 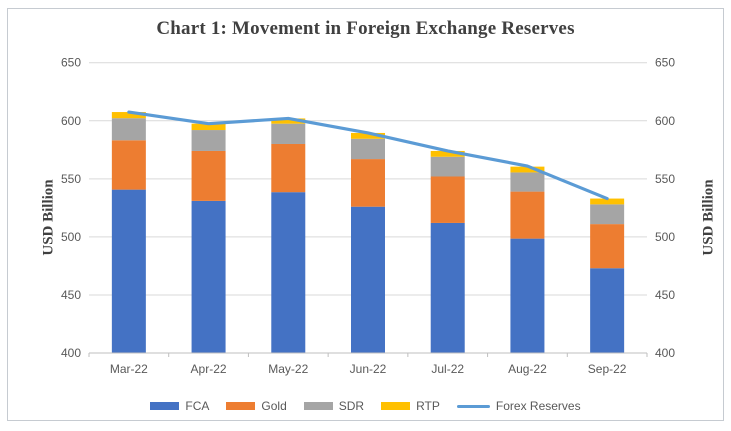 I want to click on y-tick-label-left-450: 450, so click(x=71, y=295).